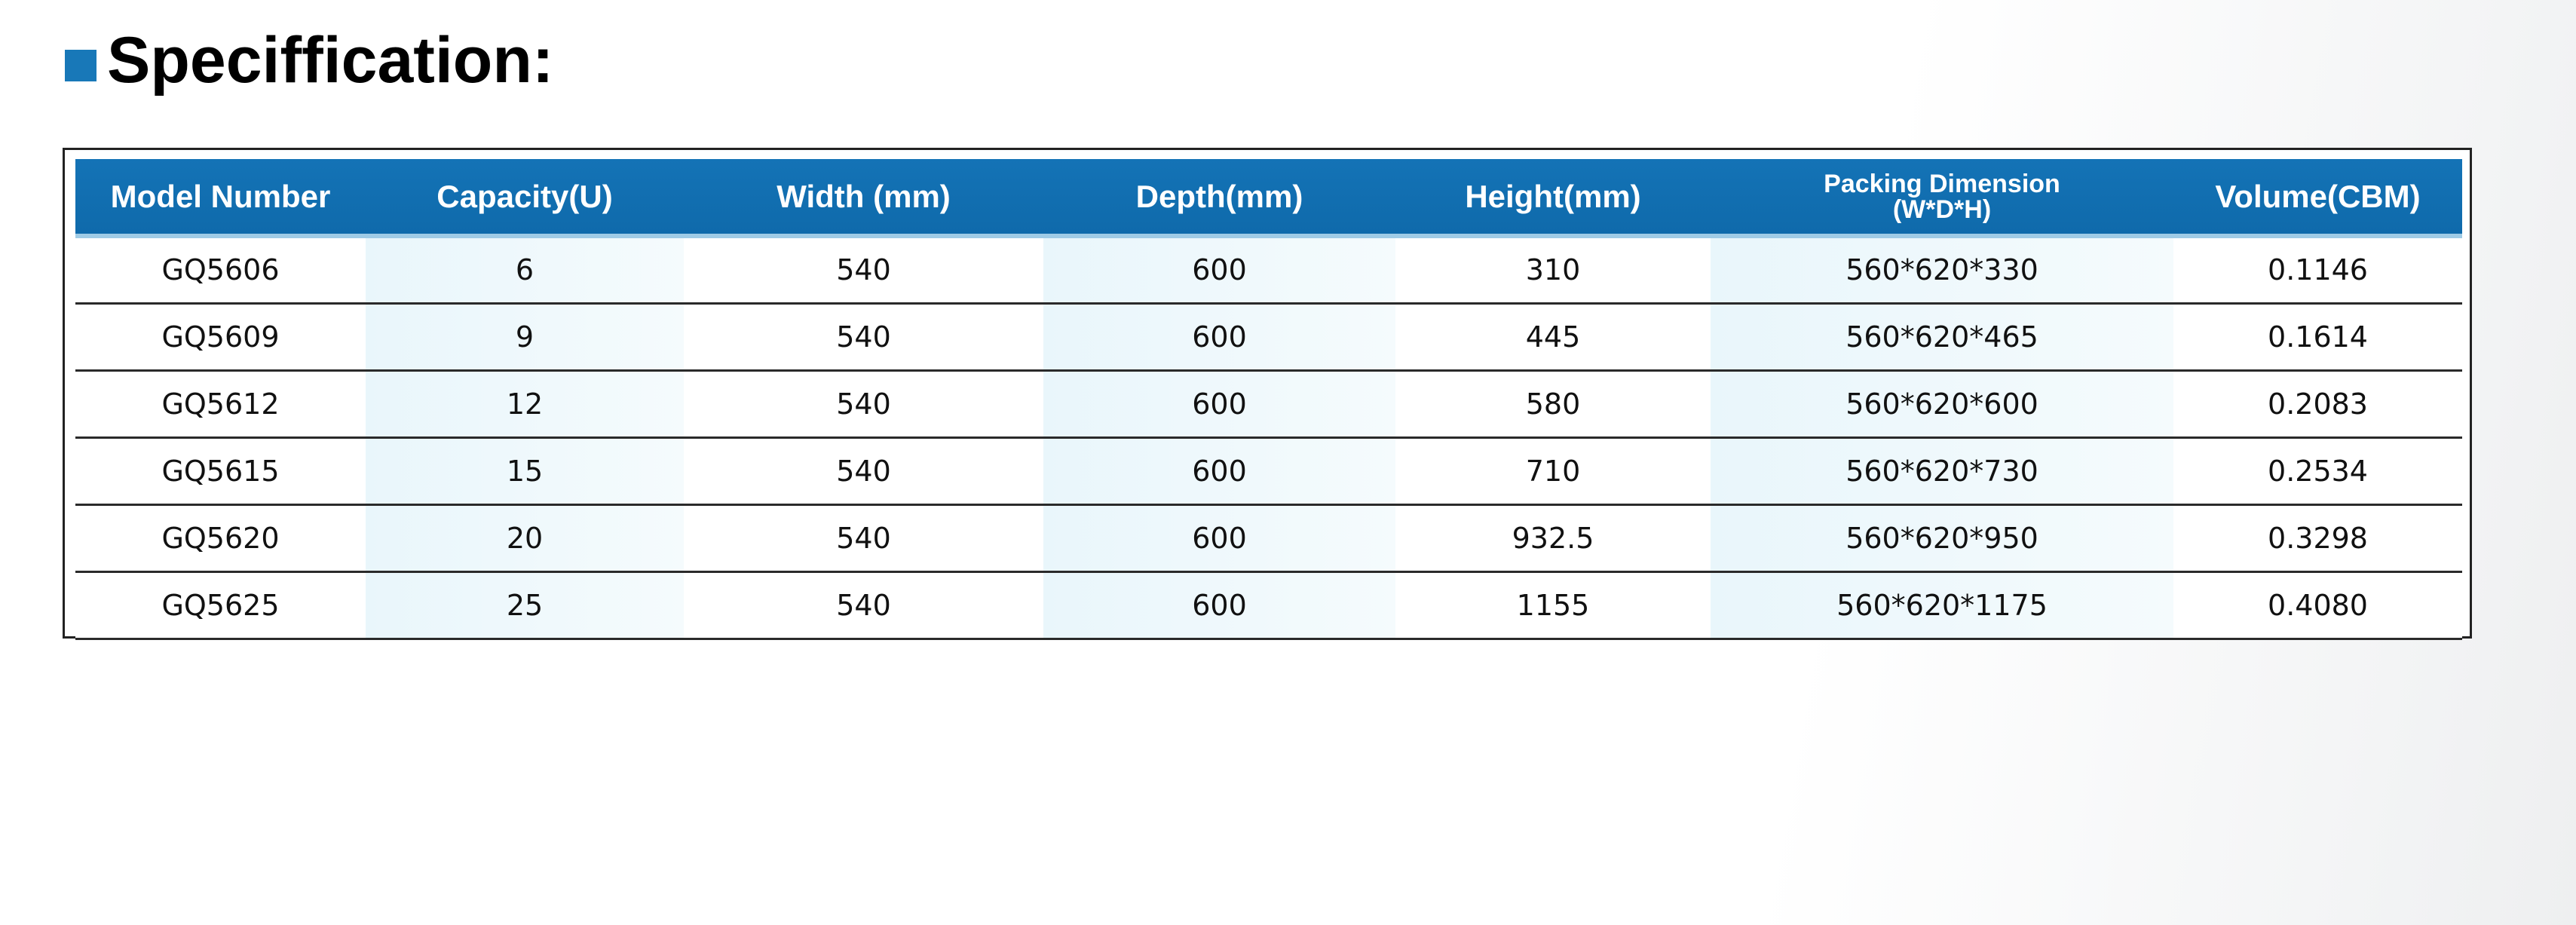 The width and height of the screenshot is (2576, 925). I want to click on cell-volume: 0.1614, so click(2317, 337).